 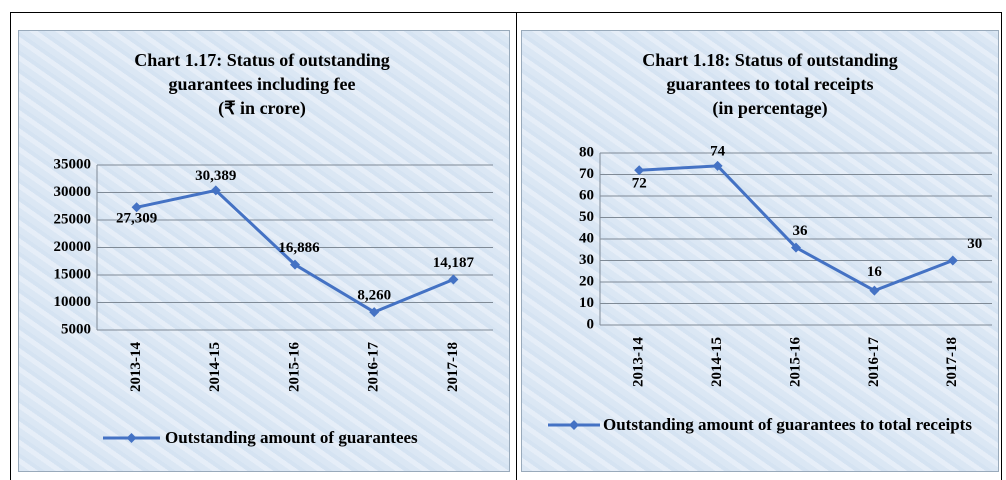 I want to click on data-label: 16,886, so click(x=299, y=248).